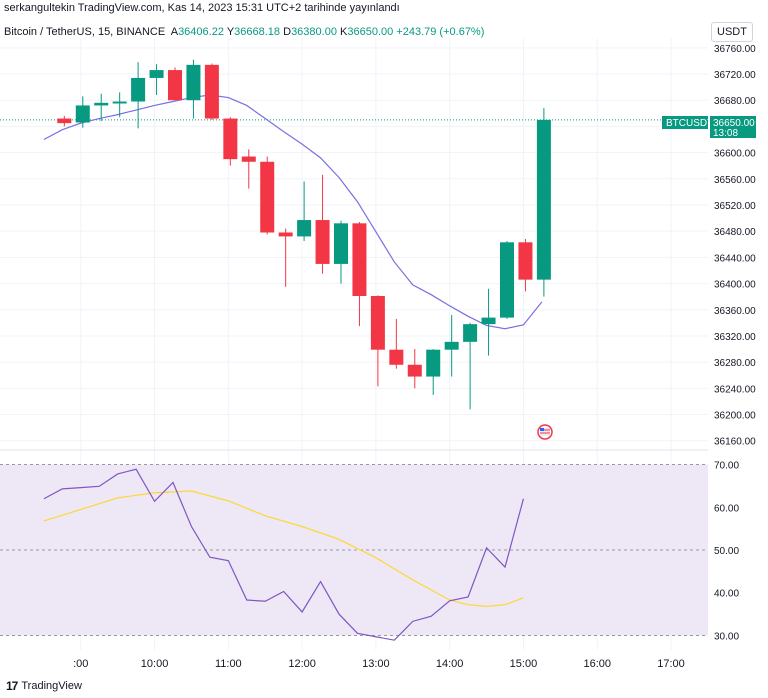  I want to click on rsi-tick-label: 50.00, so click(726, 551).